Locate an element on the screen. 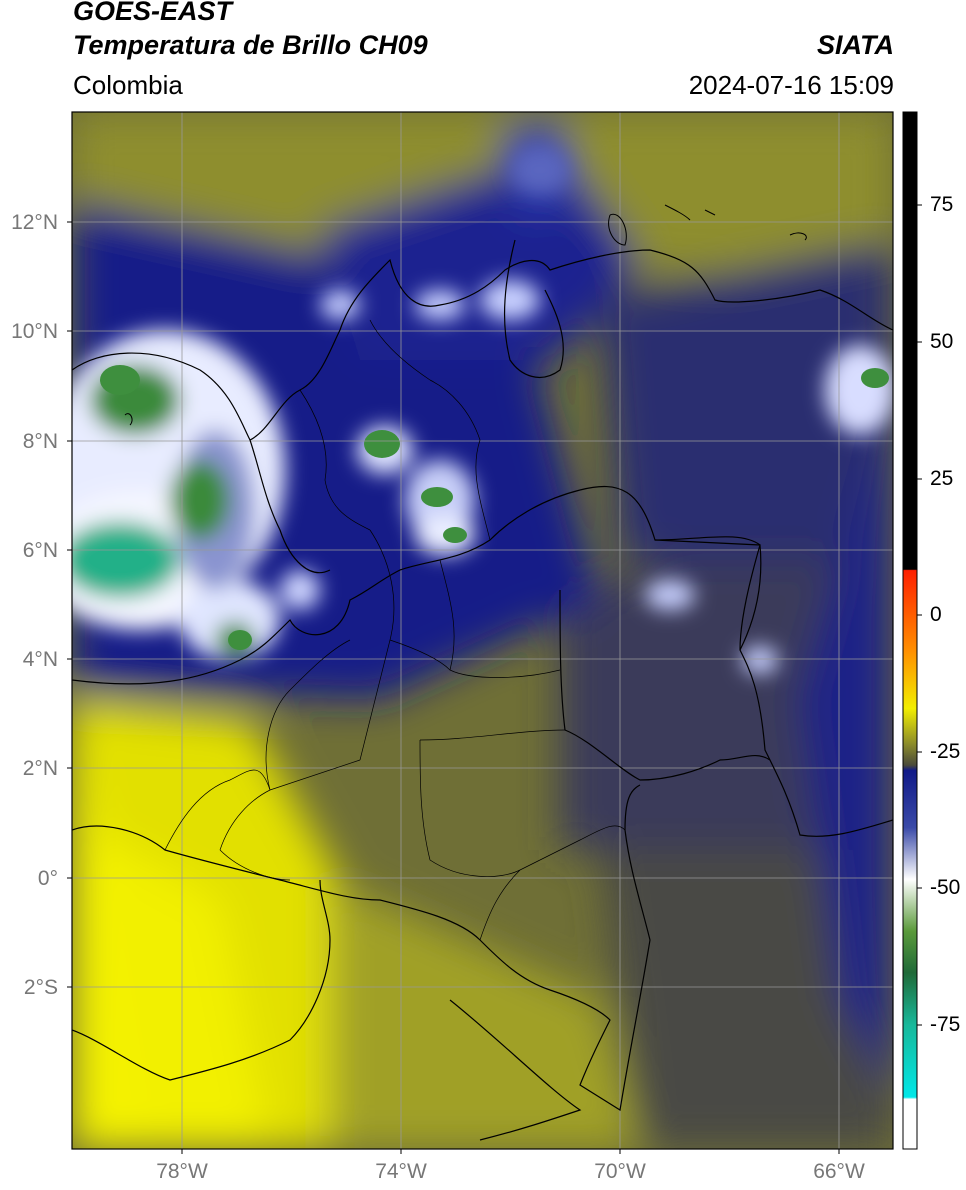  lat-label-2s: 2°S is located at coordinates (40, 987).